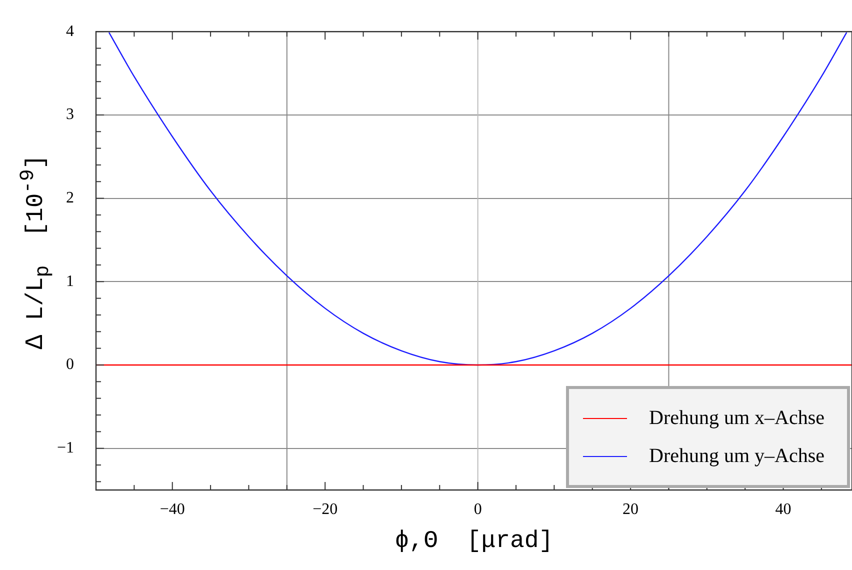 The height and width of the screenshot is (570, 852). I want to click on y-tick-label: 4, so click(70, 31).